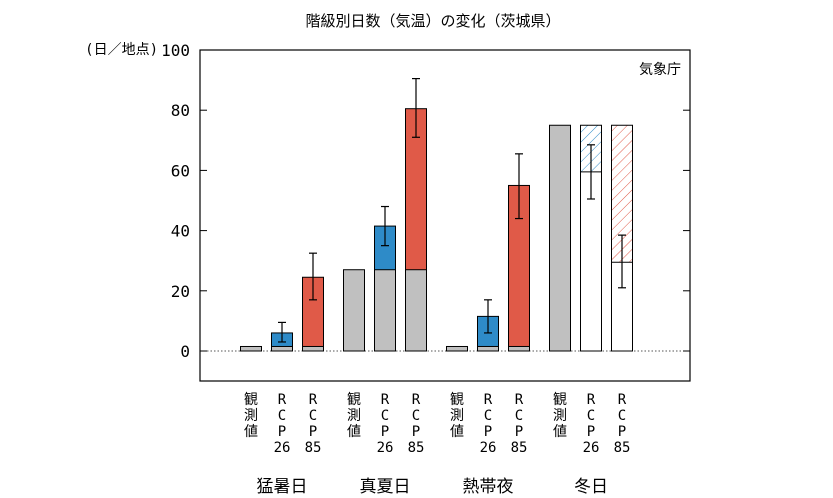  Describe the element at coordinates (622, 194) in the screenshot. I see `bar-hatch-g3-b2` at that location.